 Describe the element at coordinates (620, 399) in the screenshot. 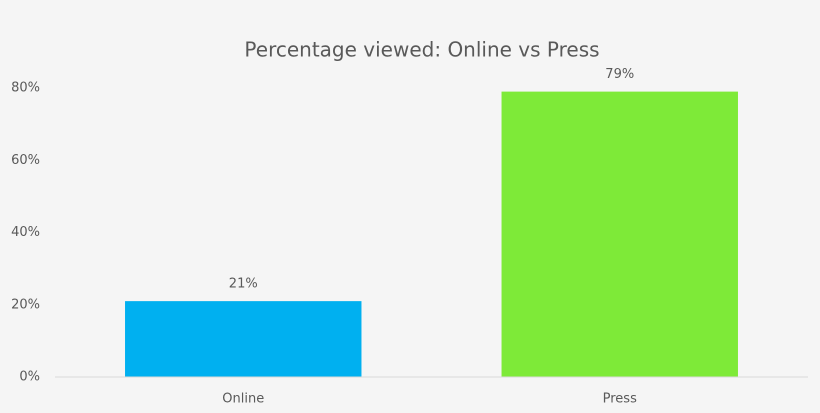

I see `x-tick-label: Press` at that location.